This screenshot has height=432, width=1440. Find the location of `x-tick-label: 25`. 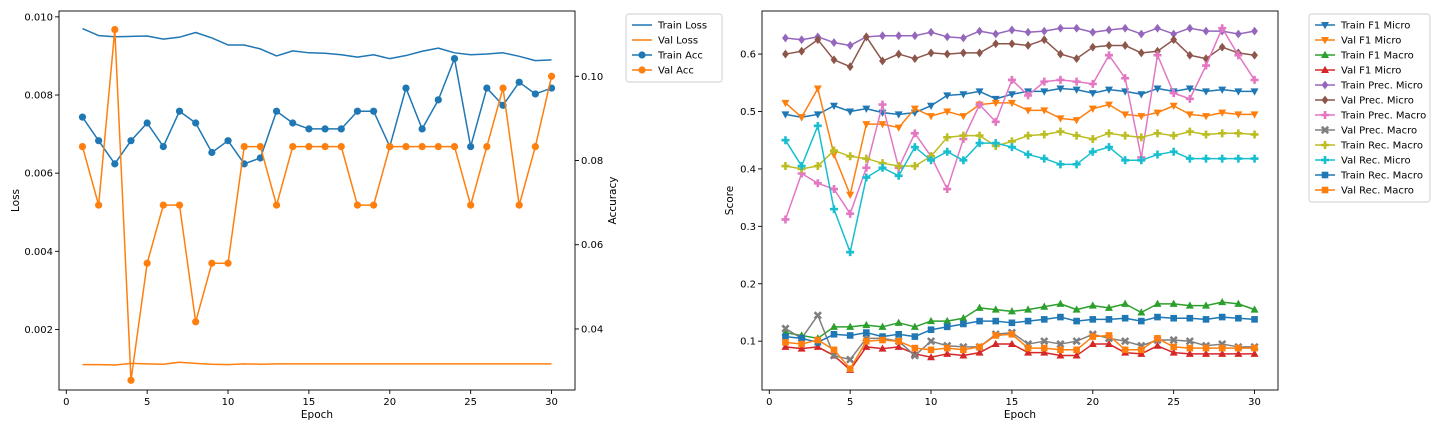

x-tick-label: 25 is located at coordinates (1173, 402).